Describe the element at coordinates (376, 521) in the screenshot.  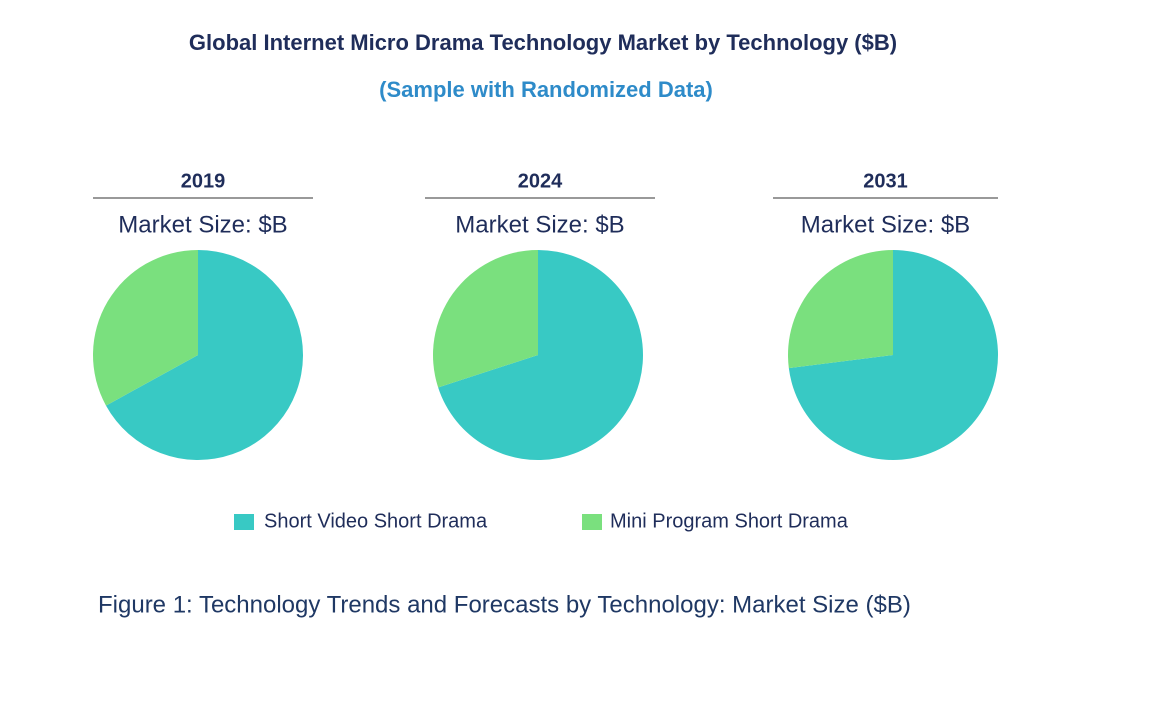
I see `legend-label: Short Video Short Drama` at that location.